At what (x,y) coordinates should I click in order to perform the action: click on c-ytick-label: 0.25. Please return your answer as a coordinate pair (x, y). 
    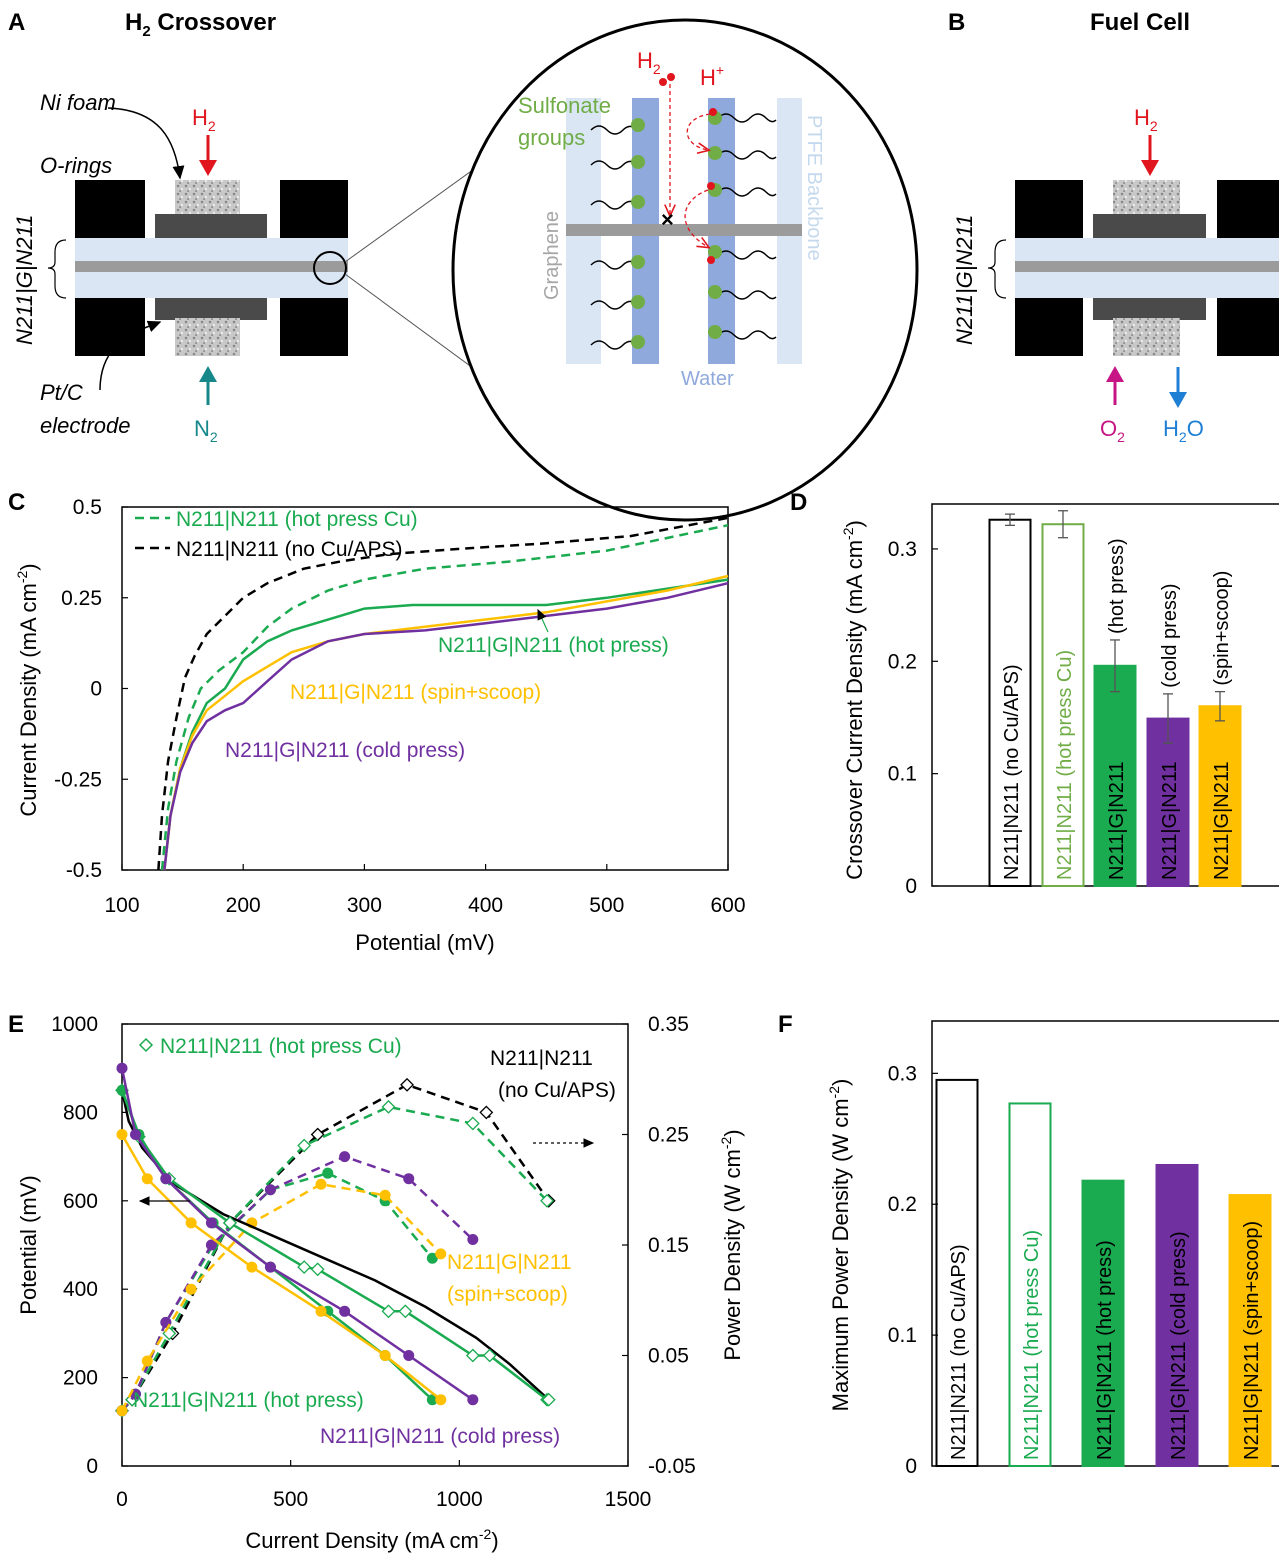
    Looking at the image, I should click on (81, 598).